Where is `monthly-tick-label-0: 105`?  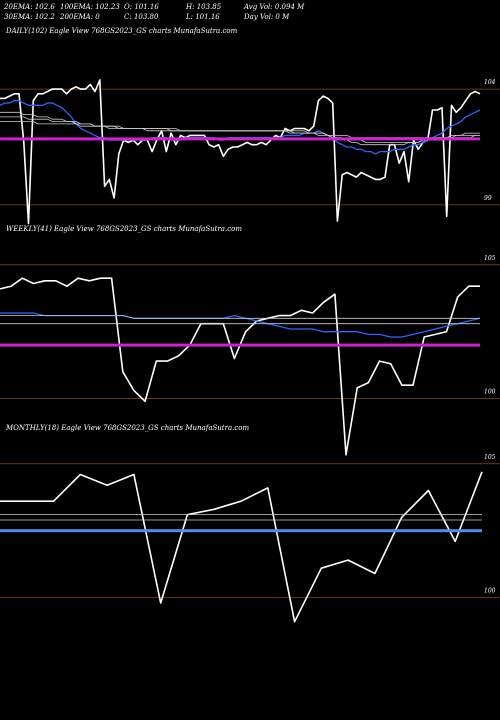 monthly-tick-label-0: 105 is located at coordinates (490, 457).